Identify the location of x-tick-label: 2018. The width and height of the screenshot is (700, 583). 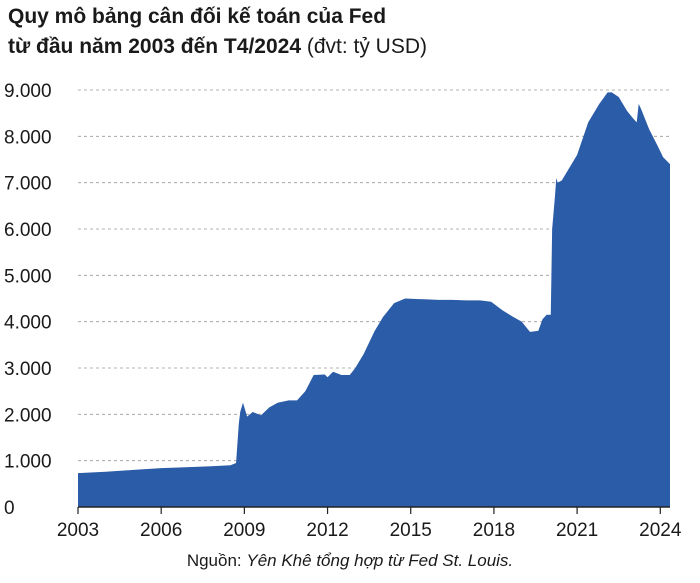
(494, 530).